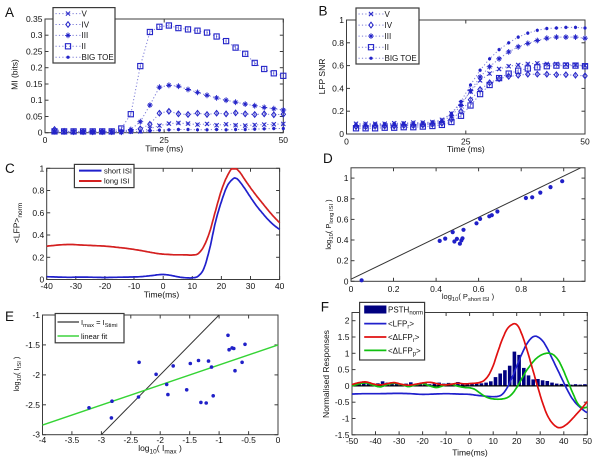 This screenshot has width=600, height=466. Describe the element at coordinates (322, 77) in the screenshot. I see `svg-text: LFP SNR` at that location.